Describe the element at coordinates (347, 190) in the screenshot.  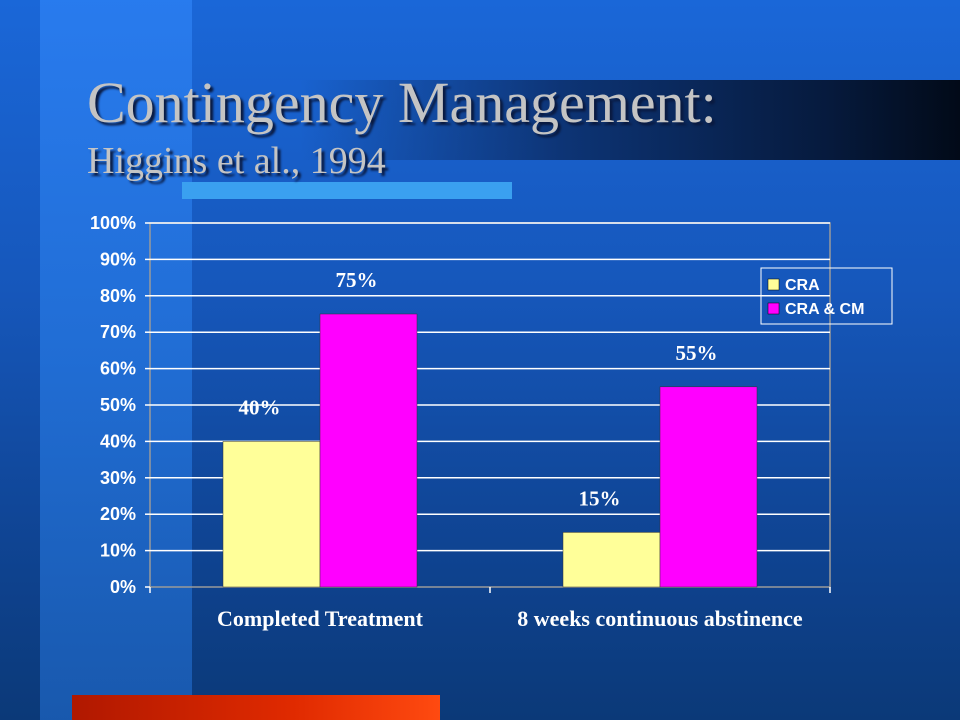
I see `decorative-accent-bar` at that location.